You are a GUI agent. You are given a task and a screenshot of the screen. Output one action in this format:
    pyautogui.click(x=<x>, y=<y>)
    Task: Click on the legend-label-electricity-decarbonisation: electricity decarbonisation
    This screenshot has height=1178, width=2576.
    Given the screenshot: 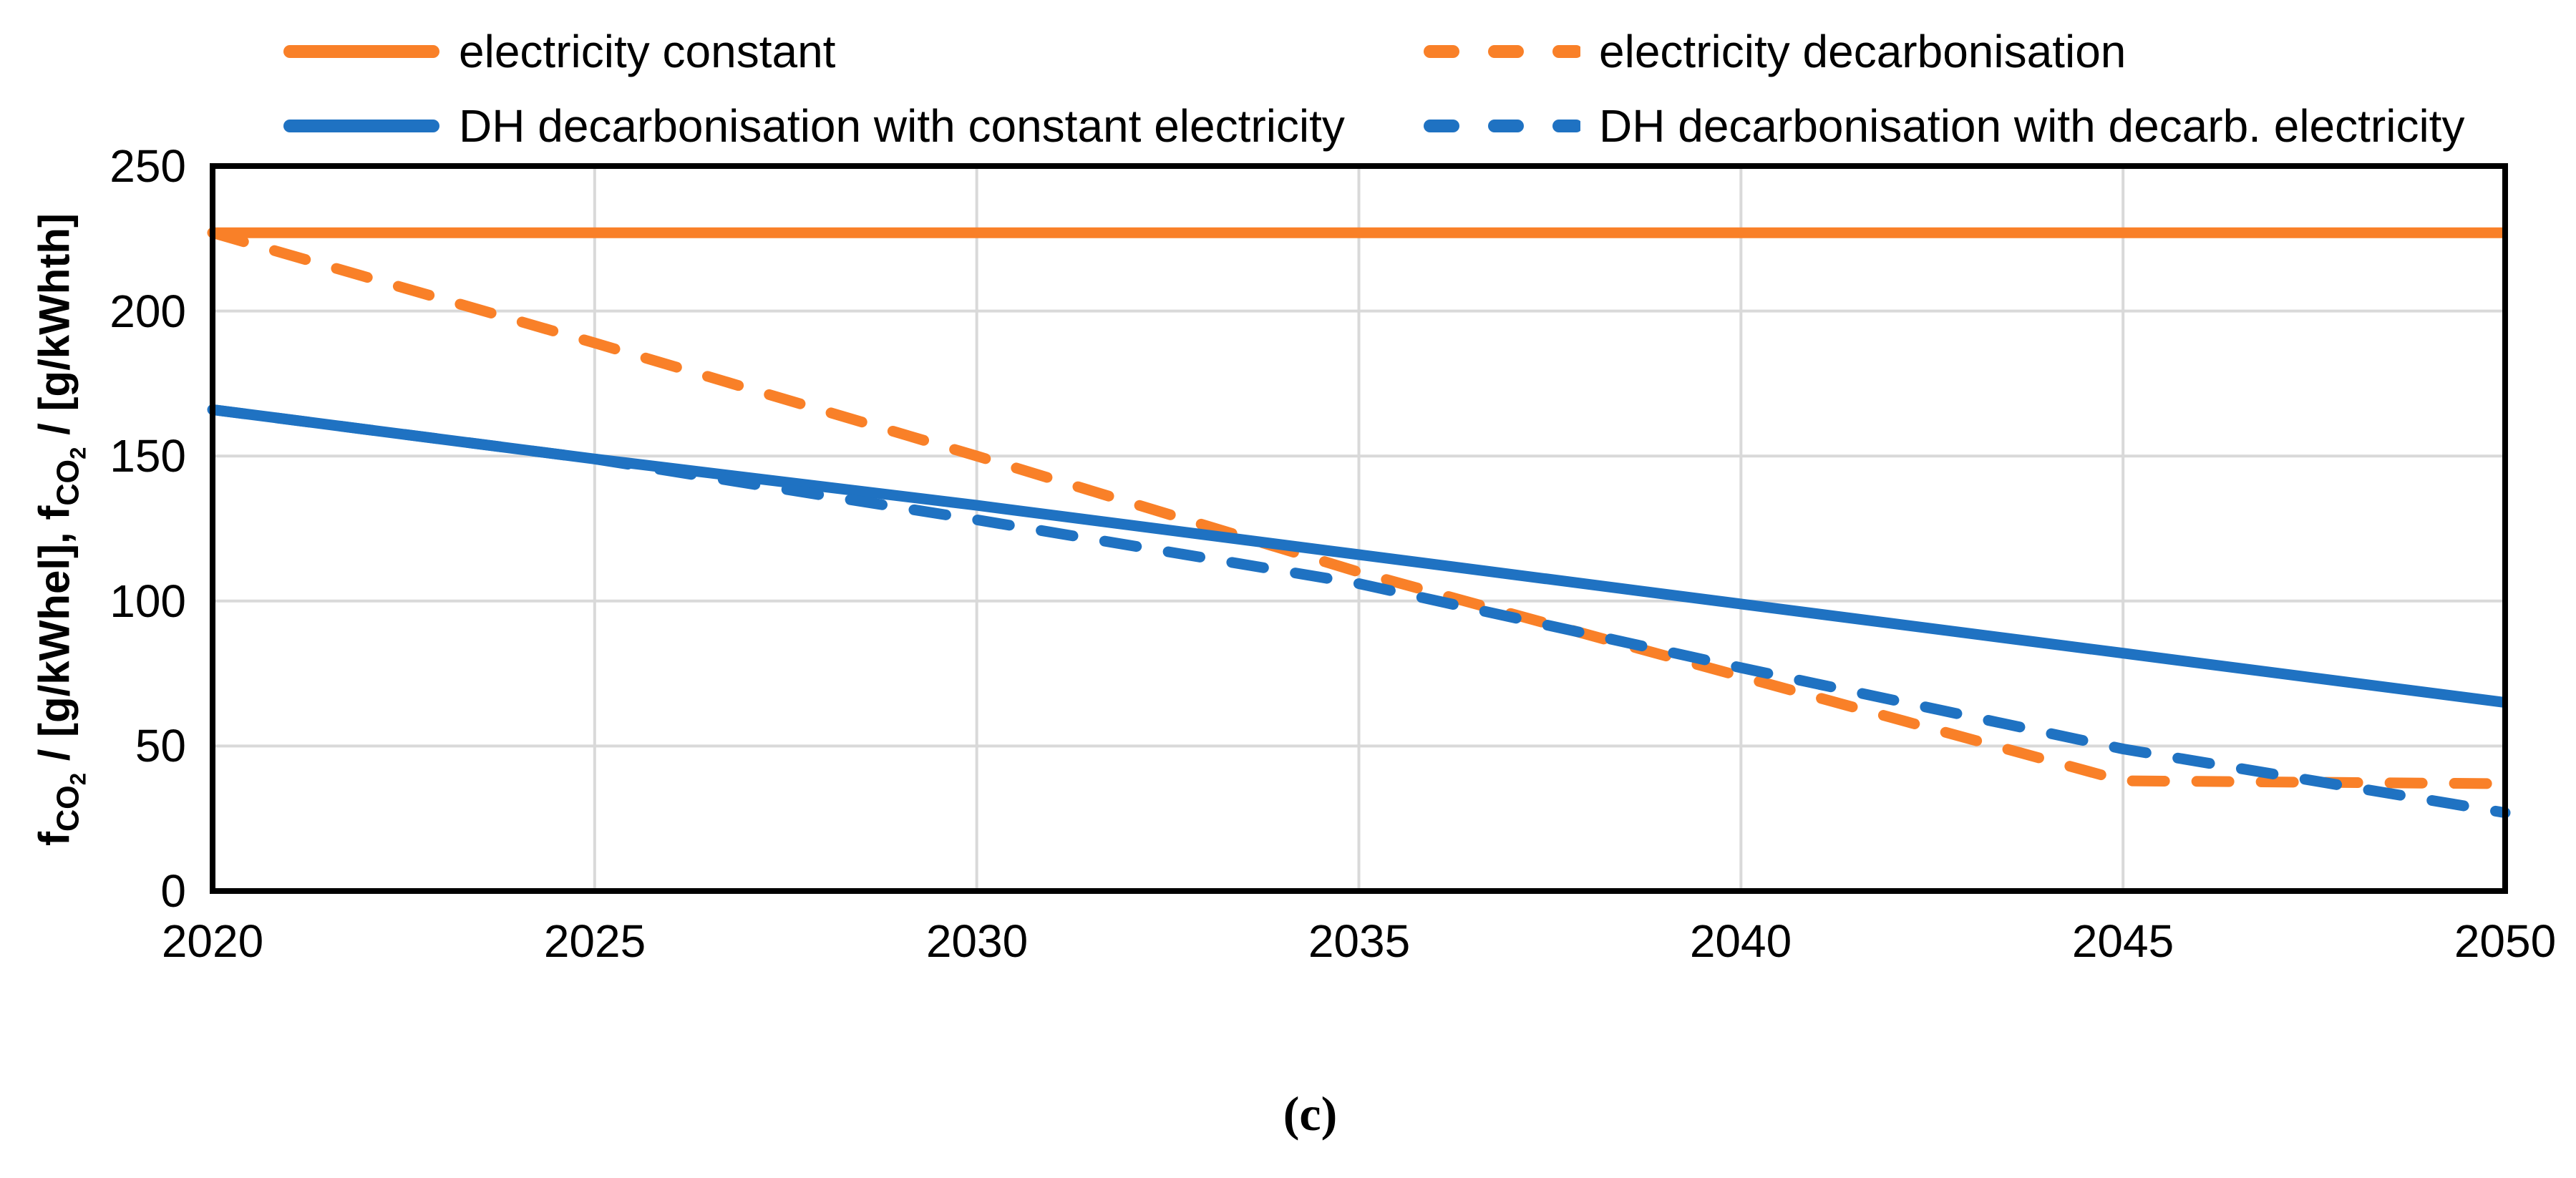 What is the action you would take?
    pyautogui.click(x=1863, y=51)
    